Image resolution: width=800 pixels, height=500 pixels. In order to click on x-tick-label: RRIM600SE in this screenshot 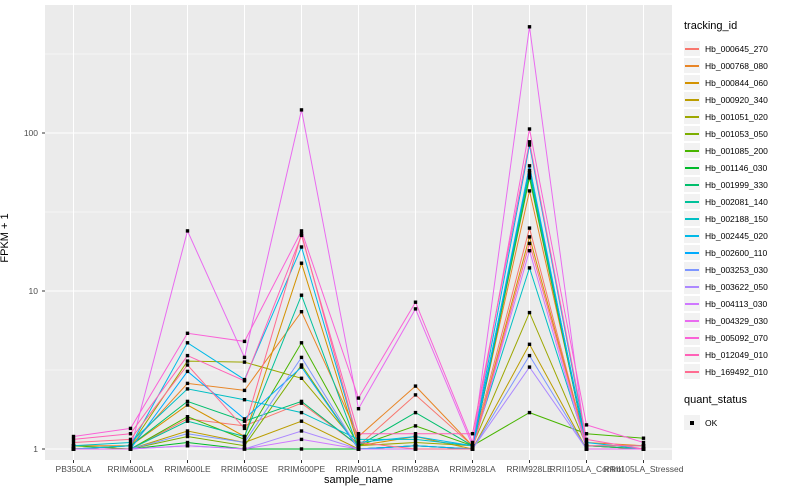, I will do `click(244, 469)`.